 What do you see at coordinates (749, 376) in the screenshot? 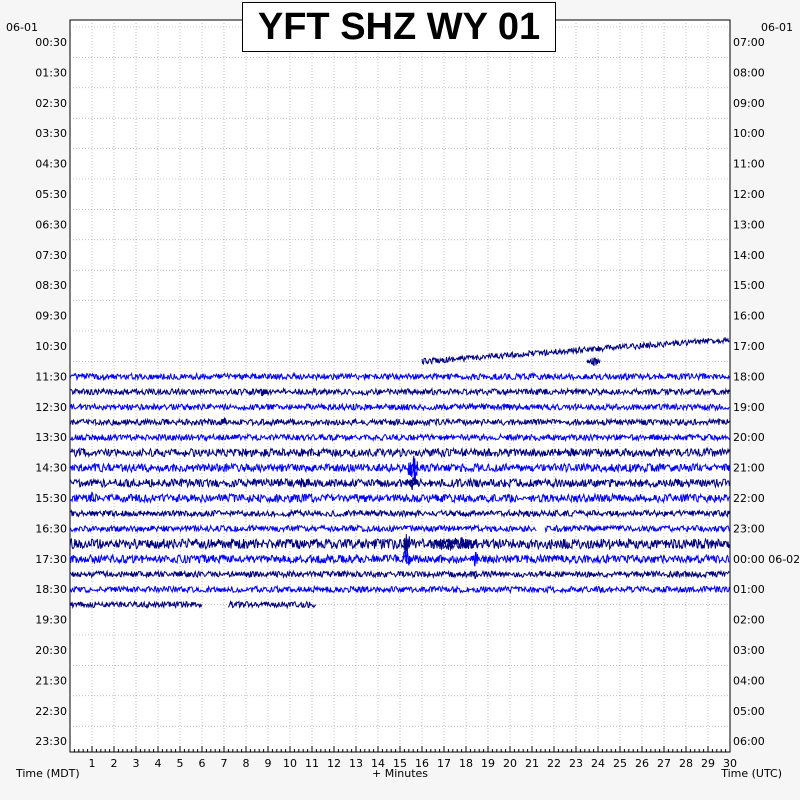
I see `right-time-label: 18:00` at bounding box center [749, 376].